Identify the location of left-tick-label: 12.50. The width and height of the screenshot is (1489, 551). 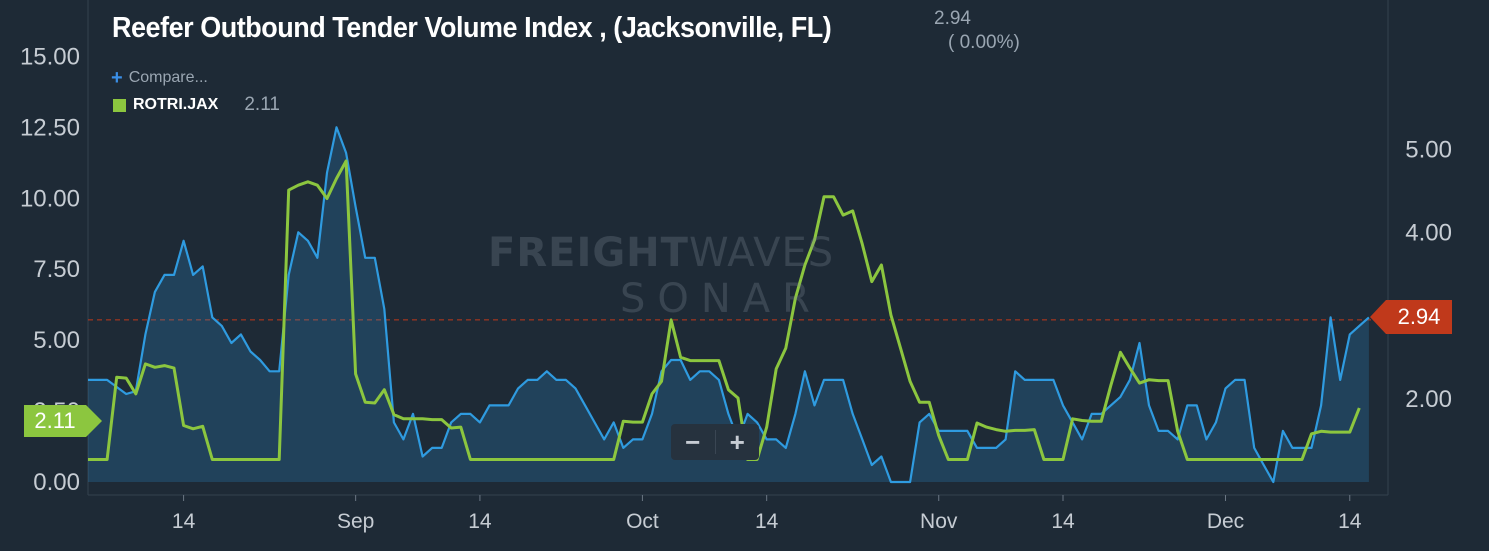
(50, 127).